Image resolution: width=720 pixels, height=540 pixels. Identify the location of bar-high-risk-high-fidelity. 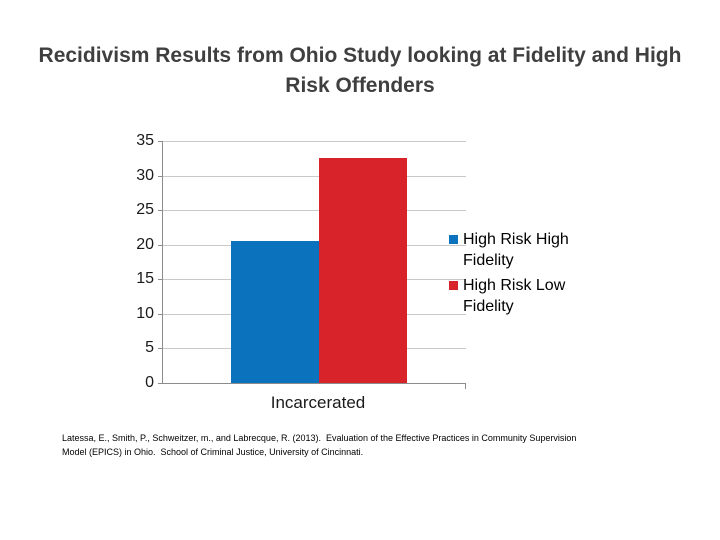
(275, 312).